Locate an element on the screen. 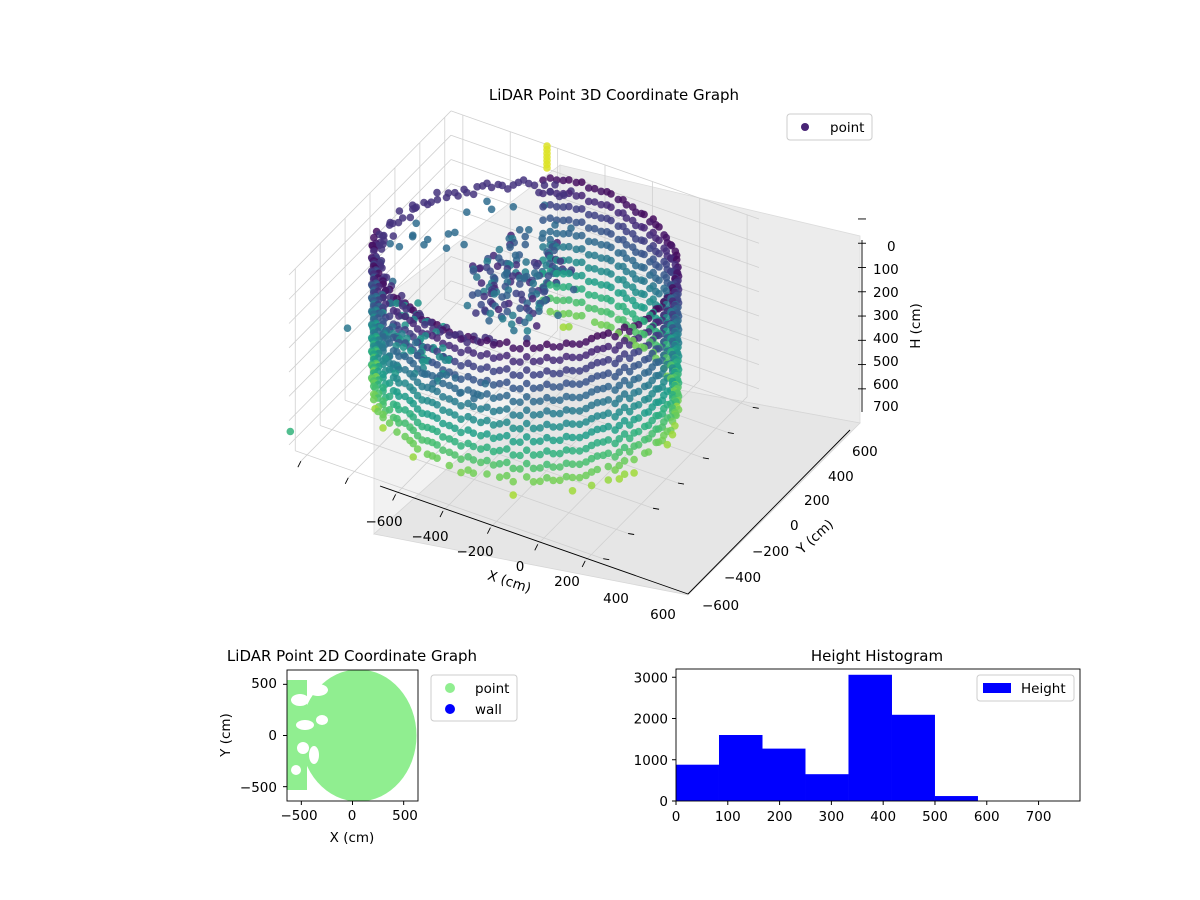  point-area is located at coordinates (297, 735).